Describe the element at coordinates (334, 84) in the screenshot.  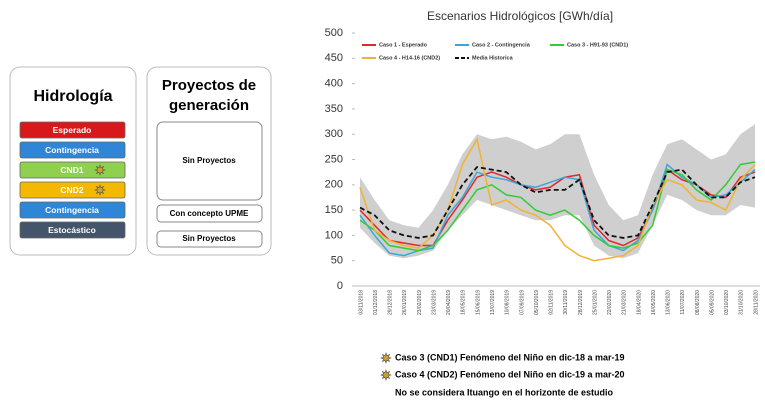
I see `y-tick-label: 400` at that location.